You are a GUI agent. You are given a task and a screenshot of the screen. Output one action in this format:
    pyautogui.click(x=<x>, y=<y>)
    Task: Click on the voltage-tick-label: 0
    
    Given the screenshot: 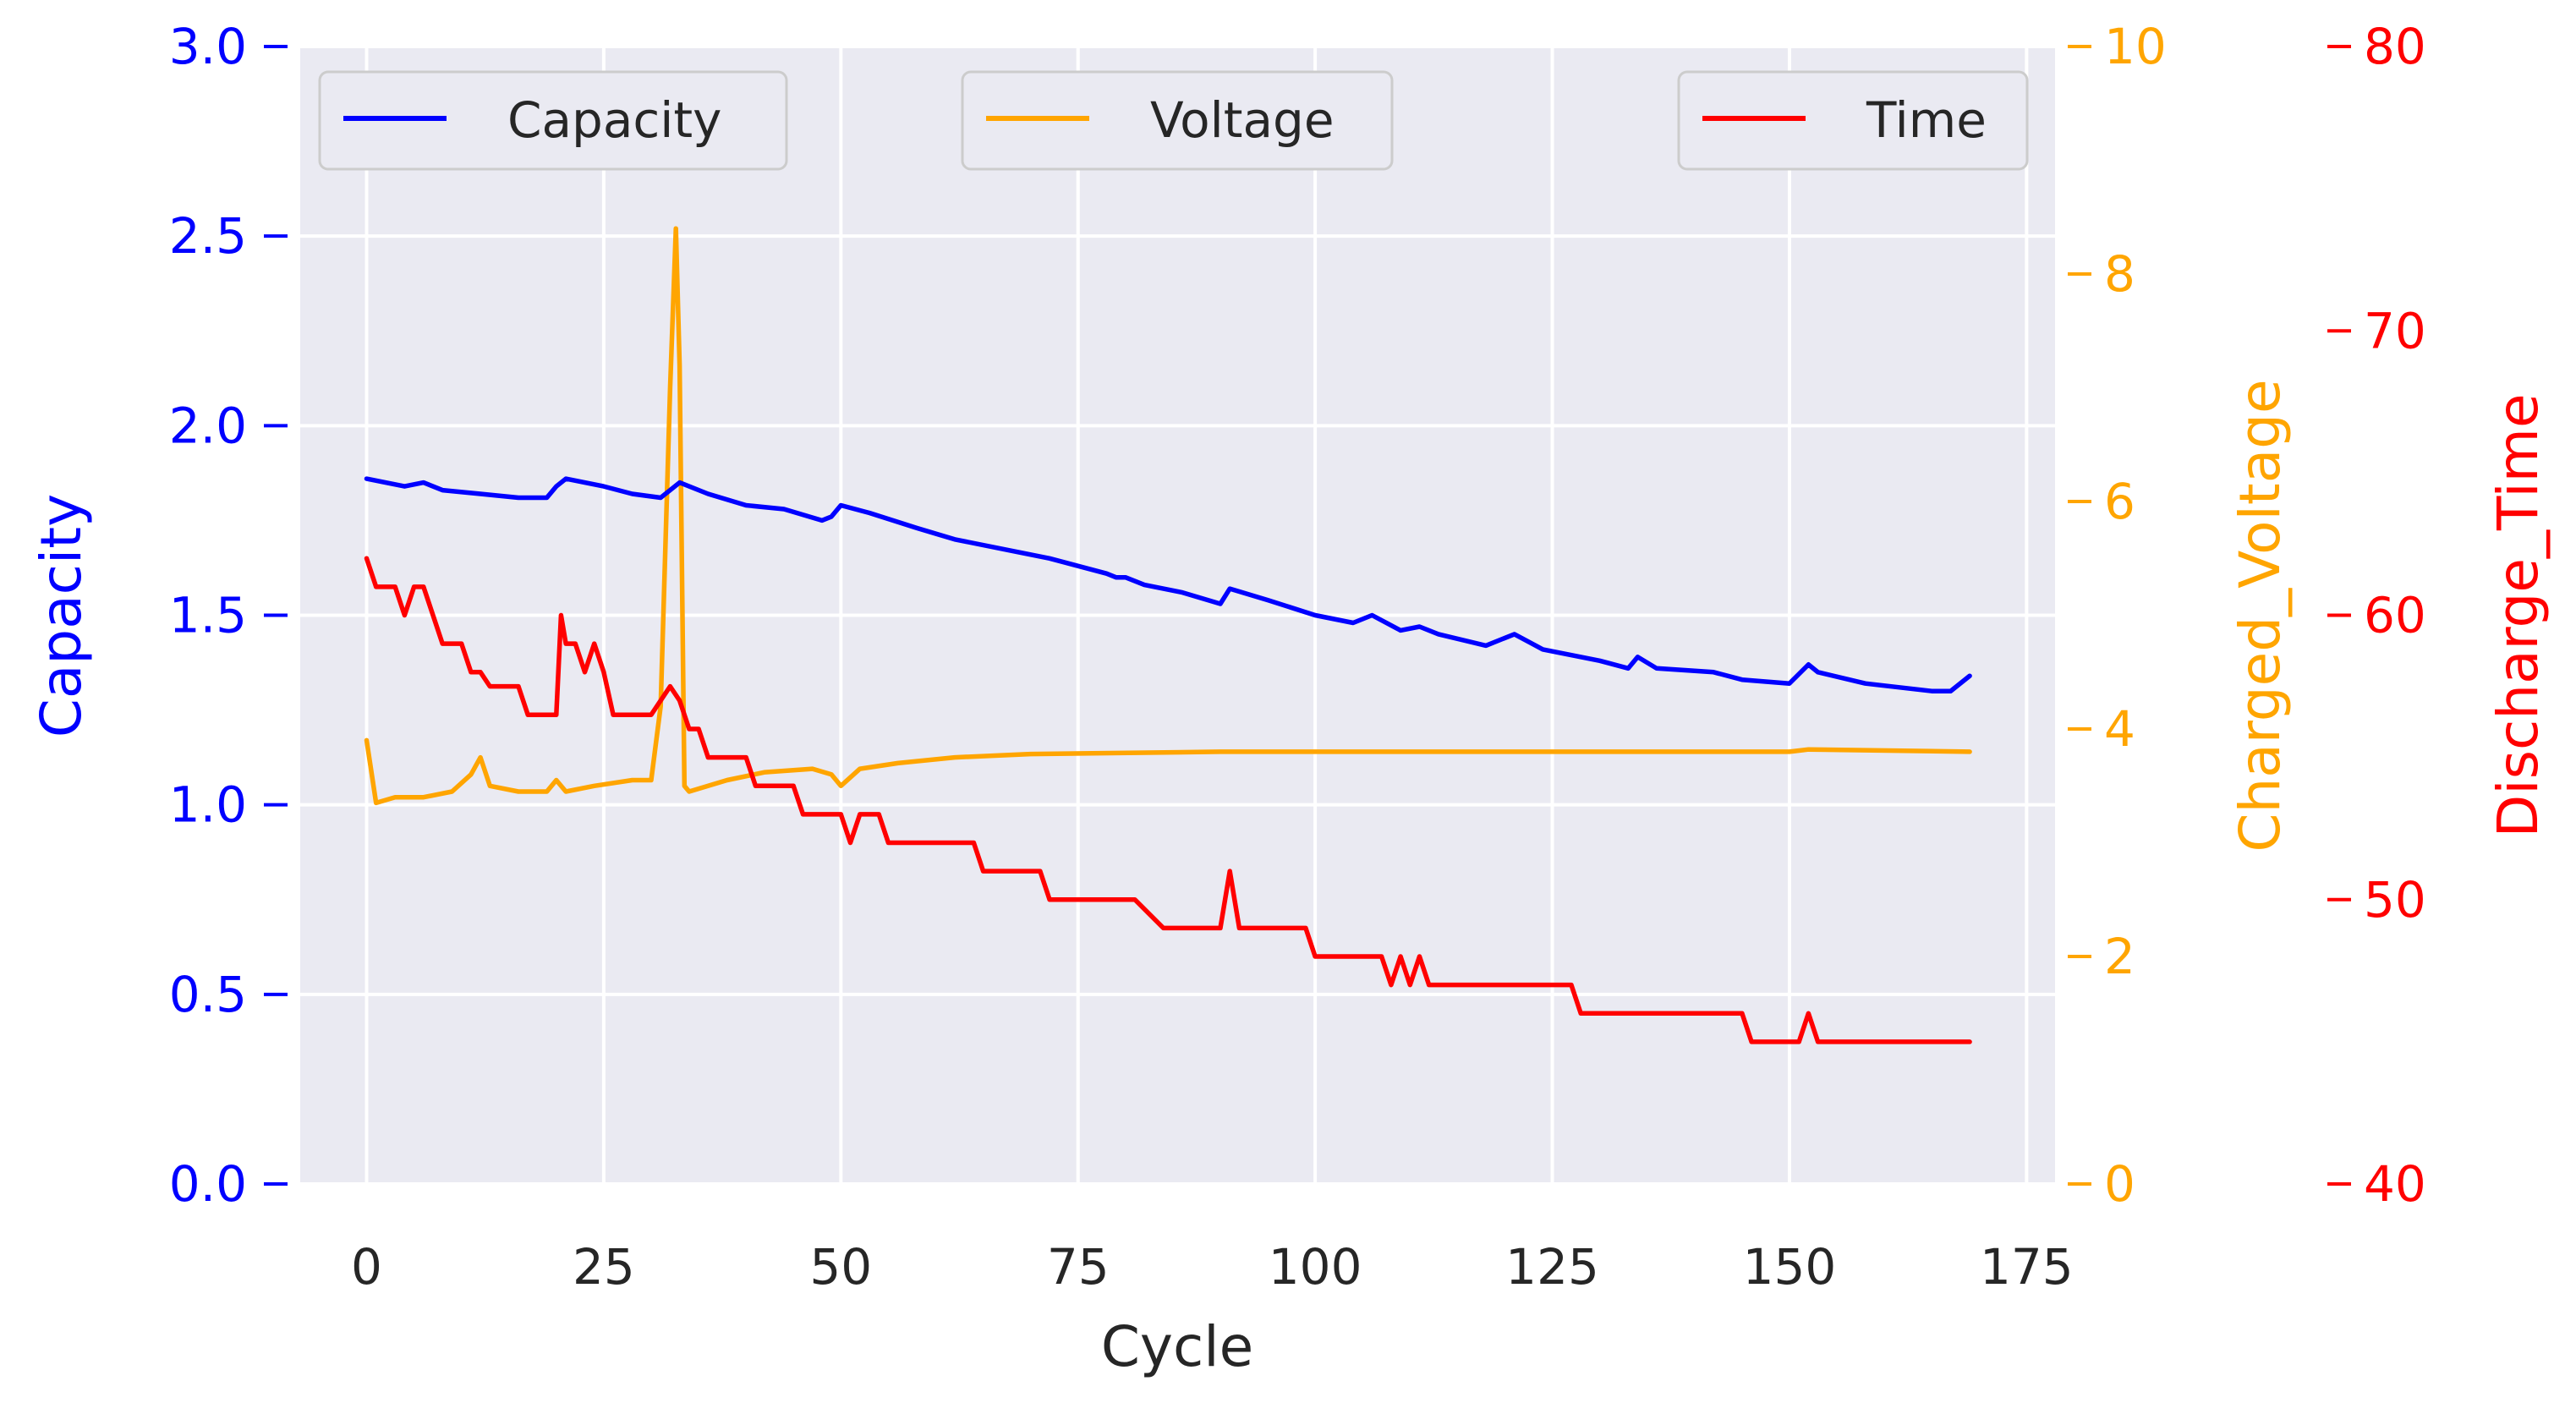 What is the action you would take?
    pyautogui.click(x=2119, y=1184)
    